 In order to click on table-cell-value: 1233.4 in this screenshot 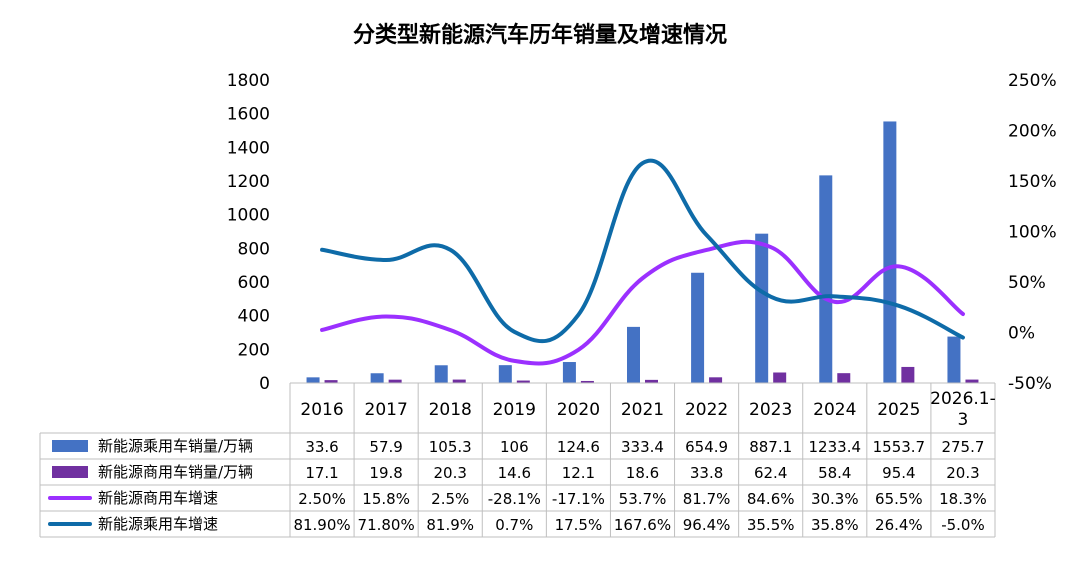, I will do `click(835, 447)`.